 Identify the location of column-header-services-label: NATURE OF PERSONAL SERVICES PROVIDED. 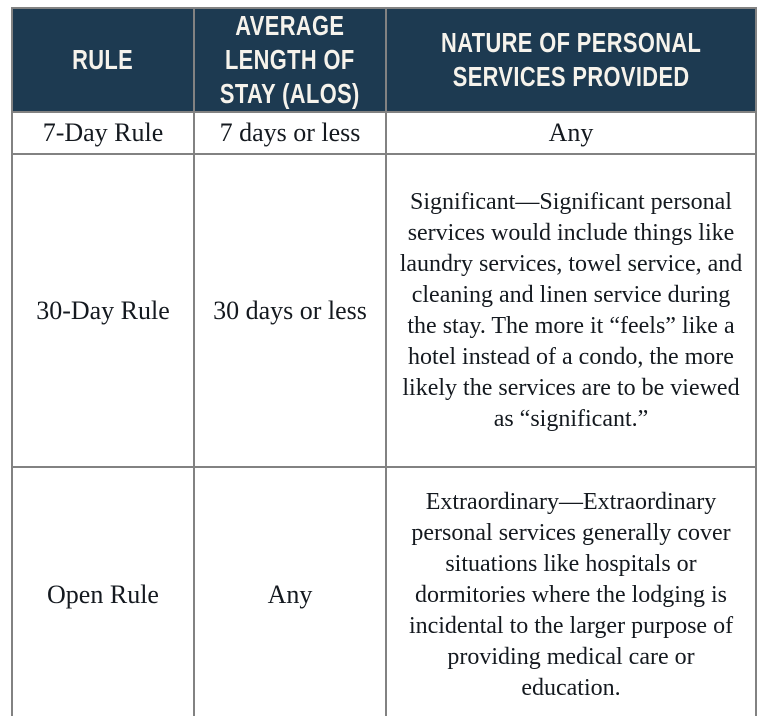
(571, 60).